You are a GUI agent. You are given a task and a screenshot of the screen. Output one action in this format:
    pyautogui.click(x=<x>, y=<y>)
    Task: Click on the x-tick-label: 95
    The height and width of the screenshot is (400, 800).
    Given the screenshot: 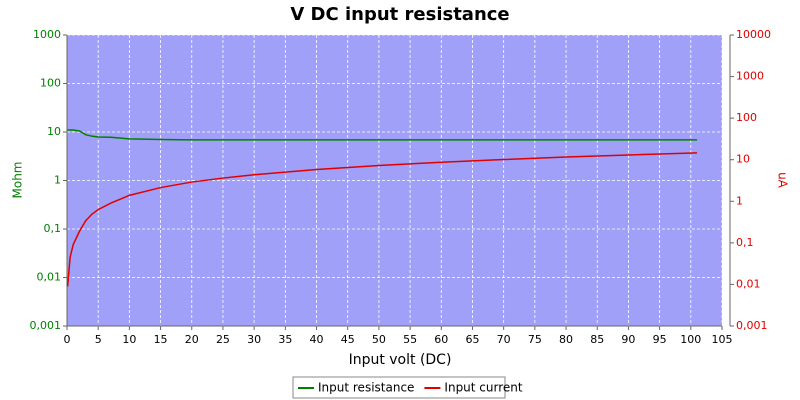 What is the action you would take?
    pyautogui.click(x=660, y=339)
    